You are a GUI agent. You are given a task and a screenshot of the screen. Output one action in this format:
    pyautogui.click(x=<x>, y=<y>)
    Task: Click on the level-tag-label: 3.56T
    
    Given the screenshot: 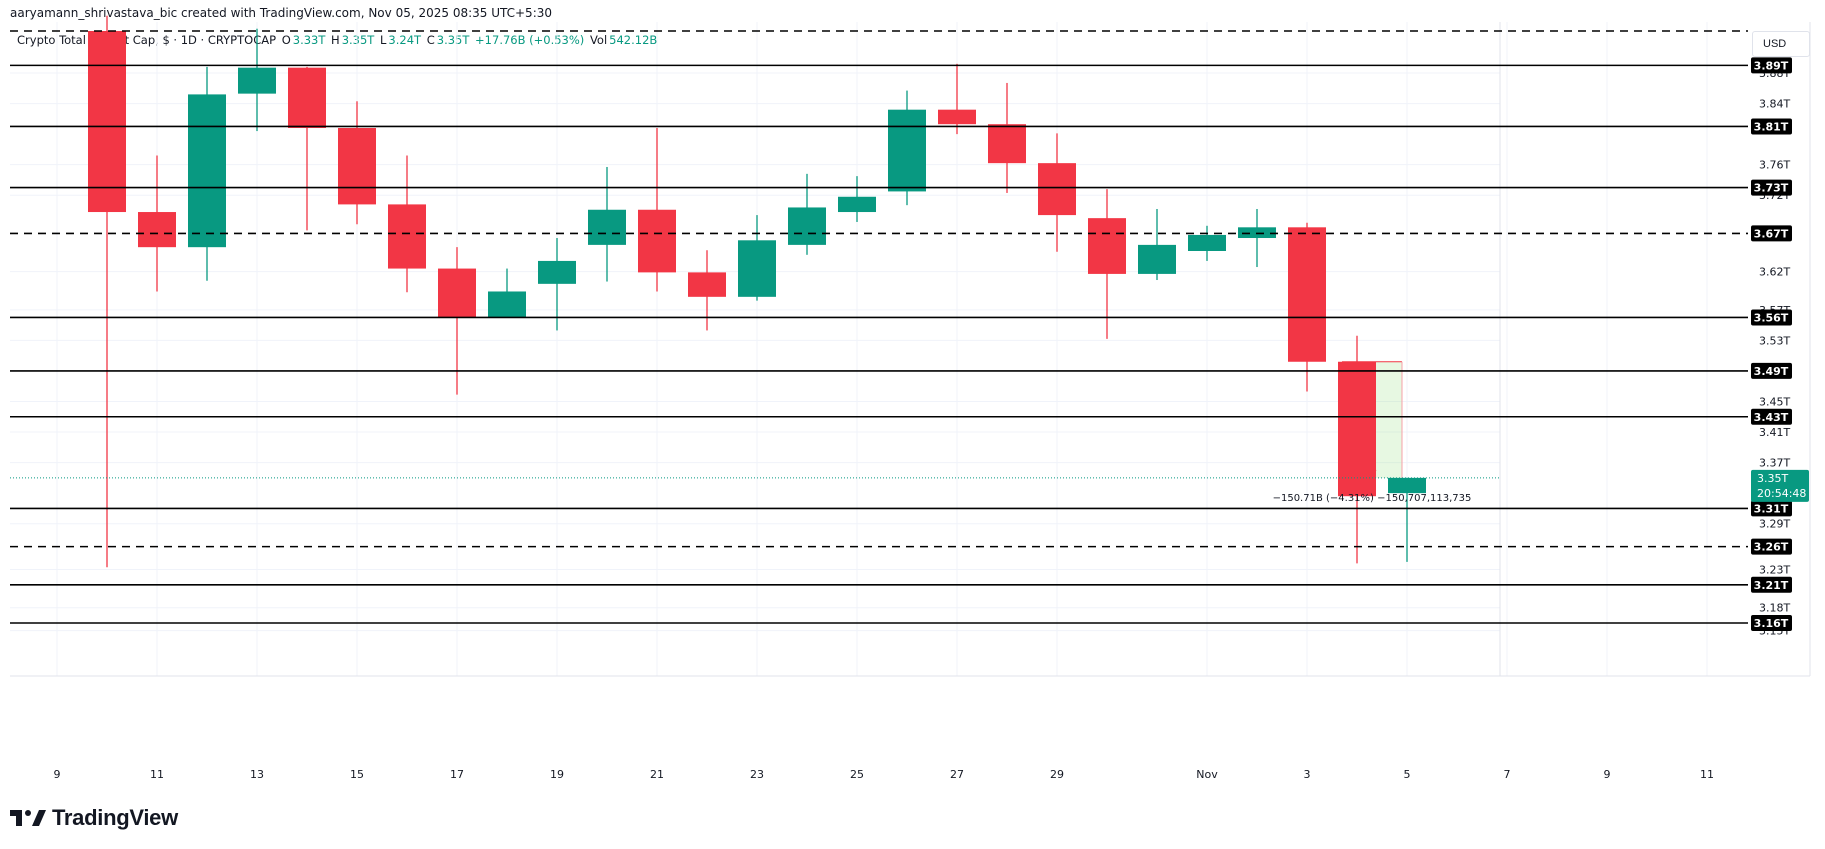 What is the action you would take?
    pyautogui.click(x=1771, y=317)
    